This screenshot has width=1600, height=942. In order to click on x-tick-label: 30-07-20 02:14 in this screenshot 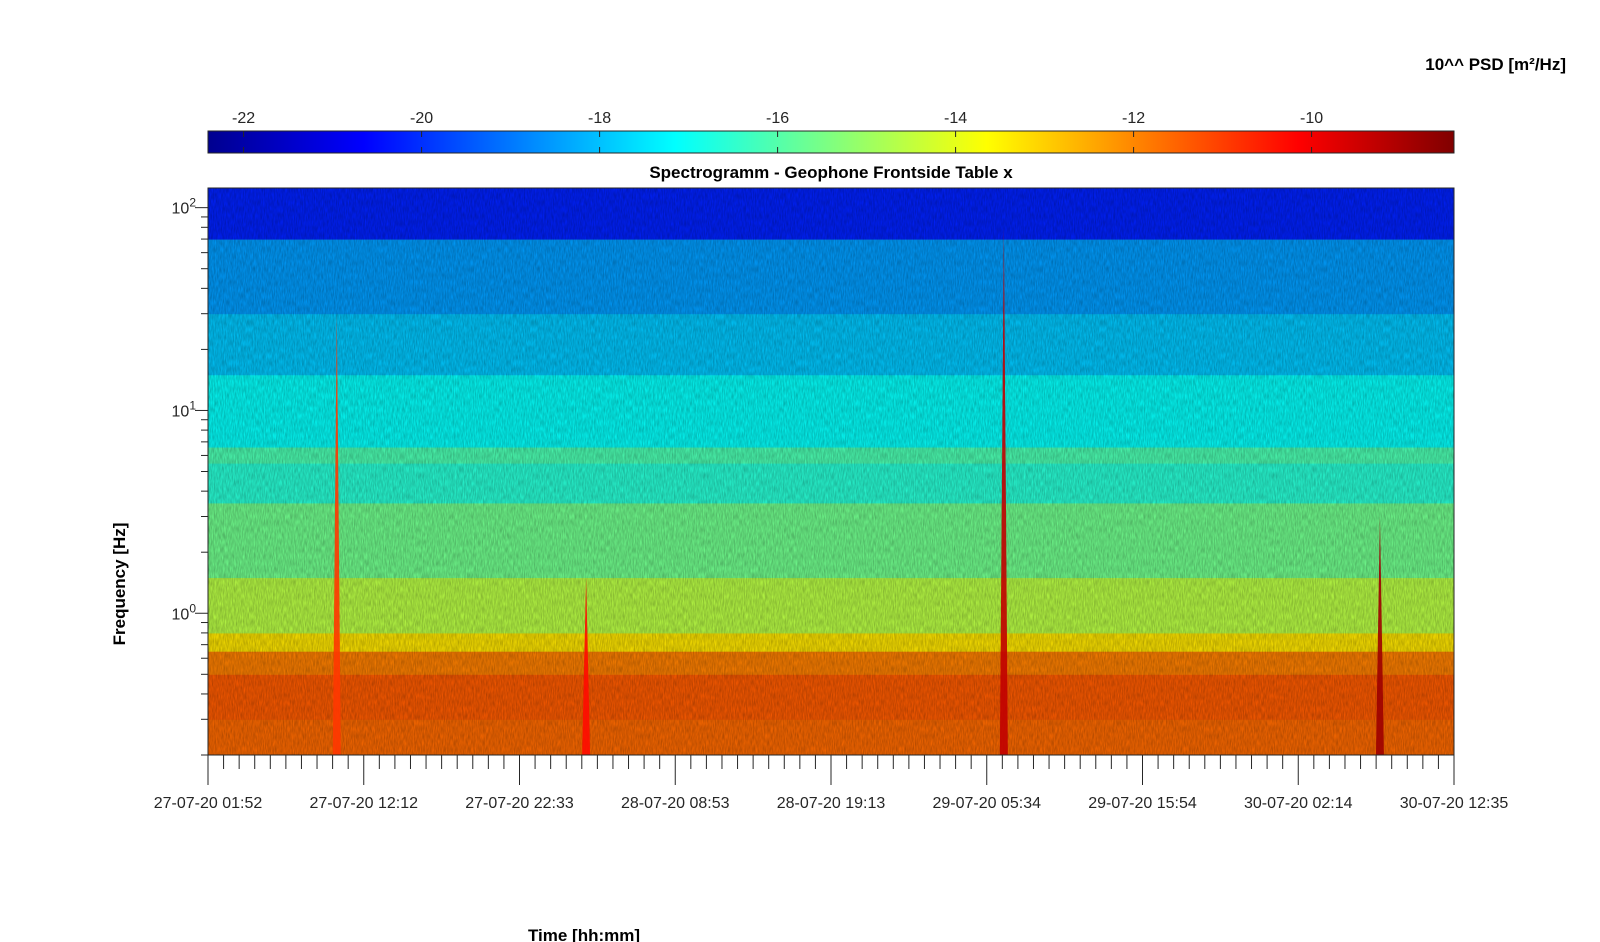, I will do `click(1298, 803)`.